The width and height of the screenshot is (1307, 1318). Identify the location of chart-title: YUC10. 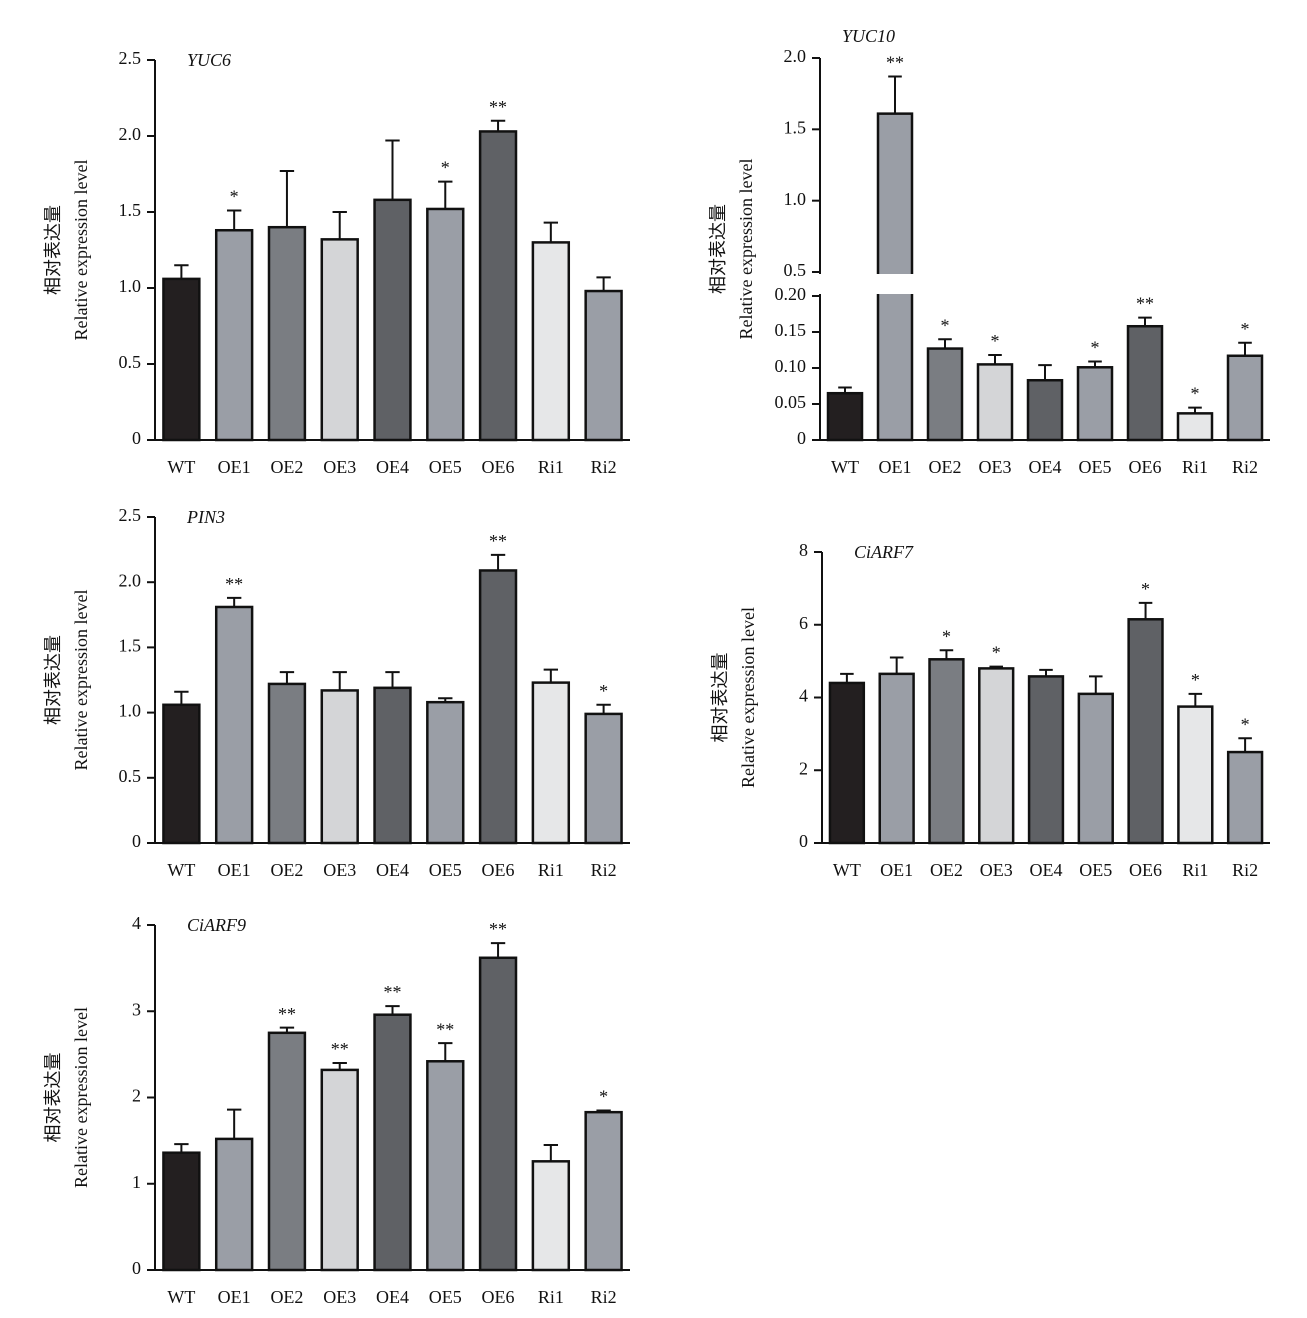
(868, 36).